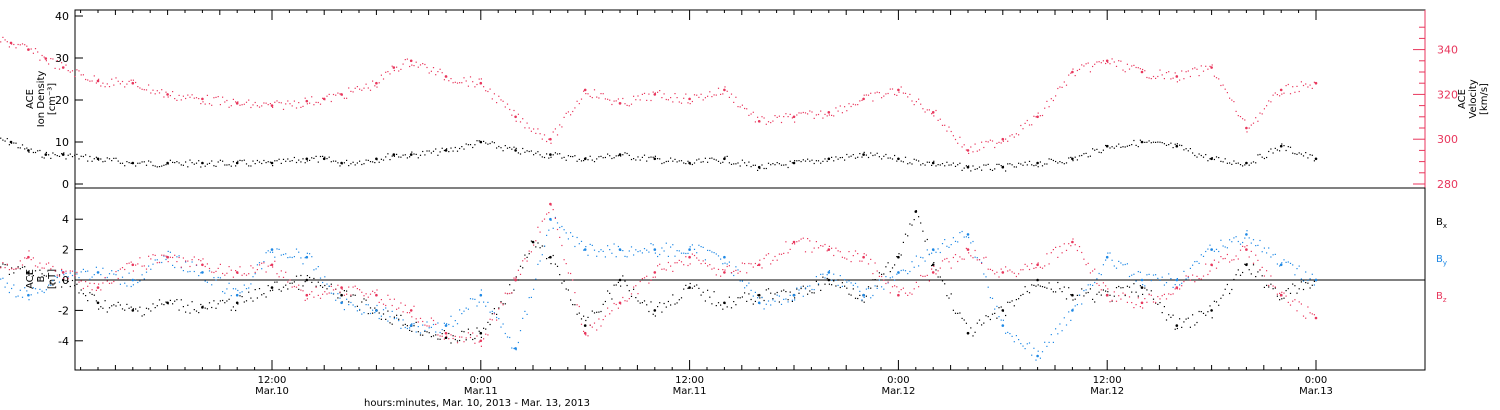 The height and width of the screenshot is (410, 1500). What do you see at coordinates (515, 117) in the screenshot?
I see `velocity-point` at bounding box center [515, 117].